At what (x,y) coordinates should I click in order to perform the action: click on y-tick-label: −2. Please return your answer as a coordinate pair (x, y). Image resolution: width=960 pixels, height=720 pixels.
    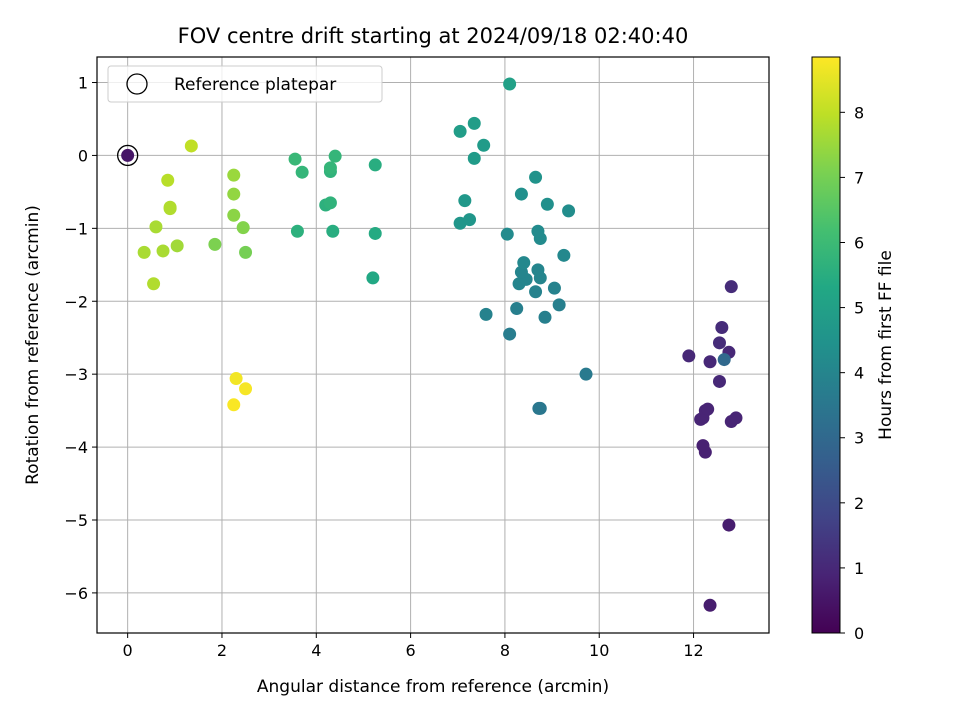
    Looking at the image, I should click on (76, 301).